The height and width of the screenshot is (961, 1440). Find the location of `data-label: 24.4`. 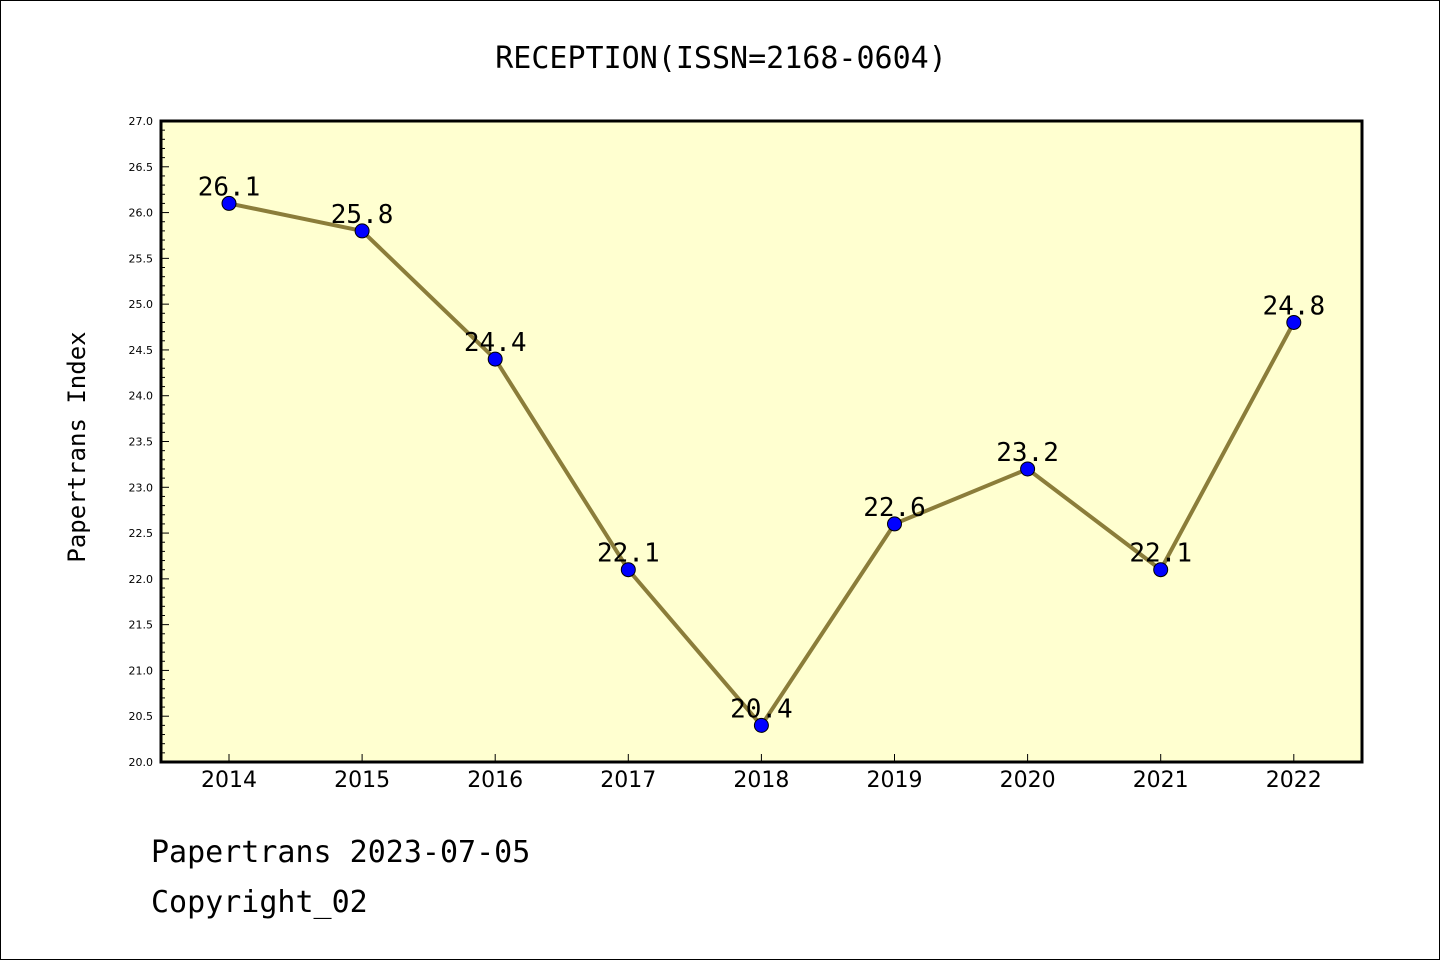

data-label: 24.4 is located at coordinates (495, 343).